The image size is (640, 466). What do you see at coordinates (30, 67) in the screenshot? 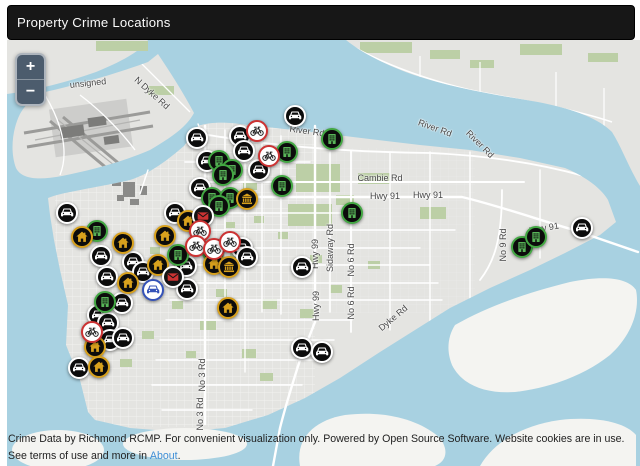
I see `zoom-in-button: +` at bounding box center [30, 67].